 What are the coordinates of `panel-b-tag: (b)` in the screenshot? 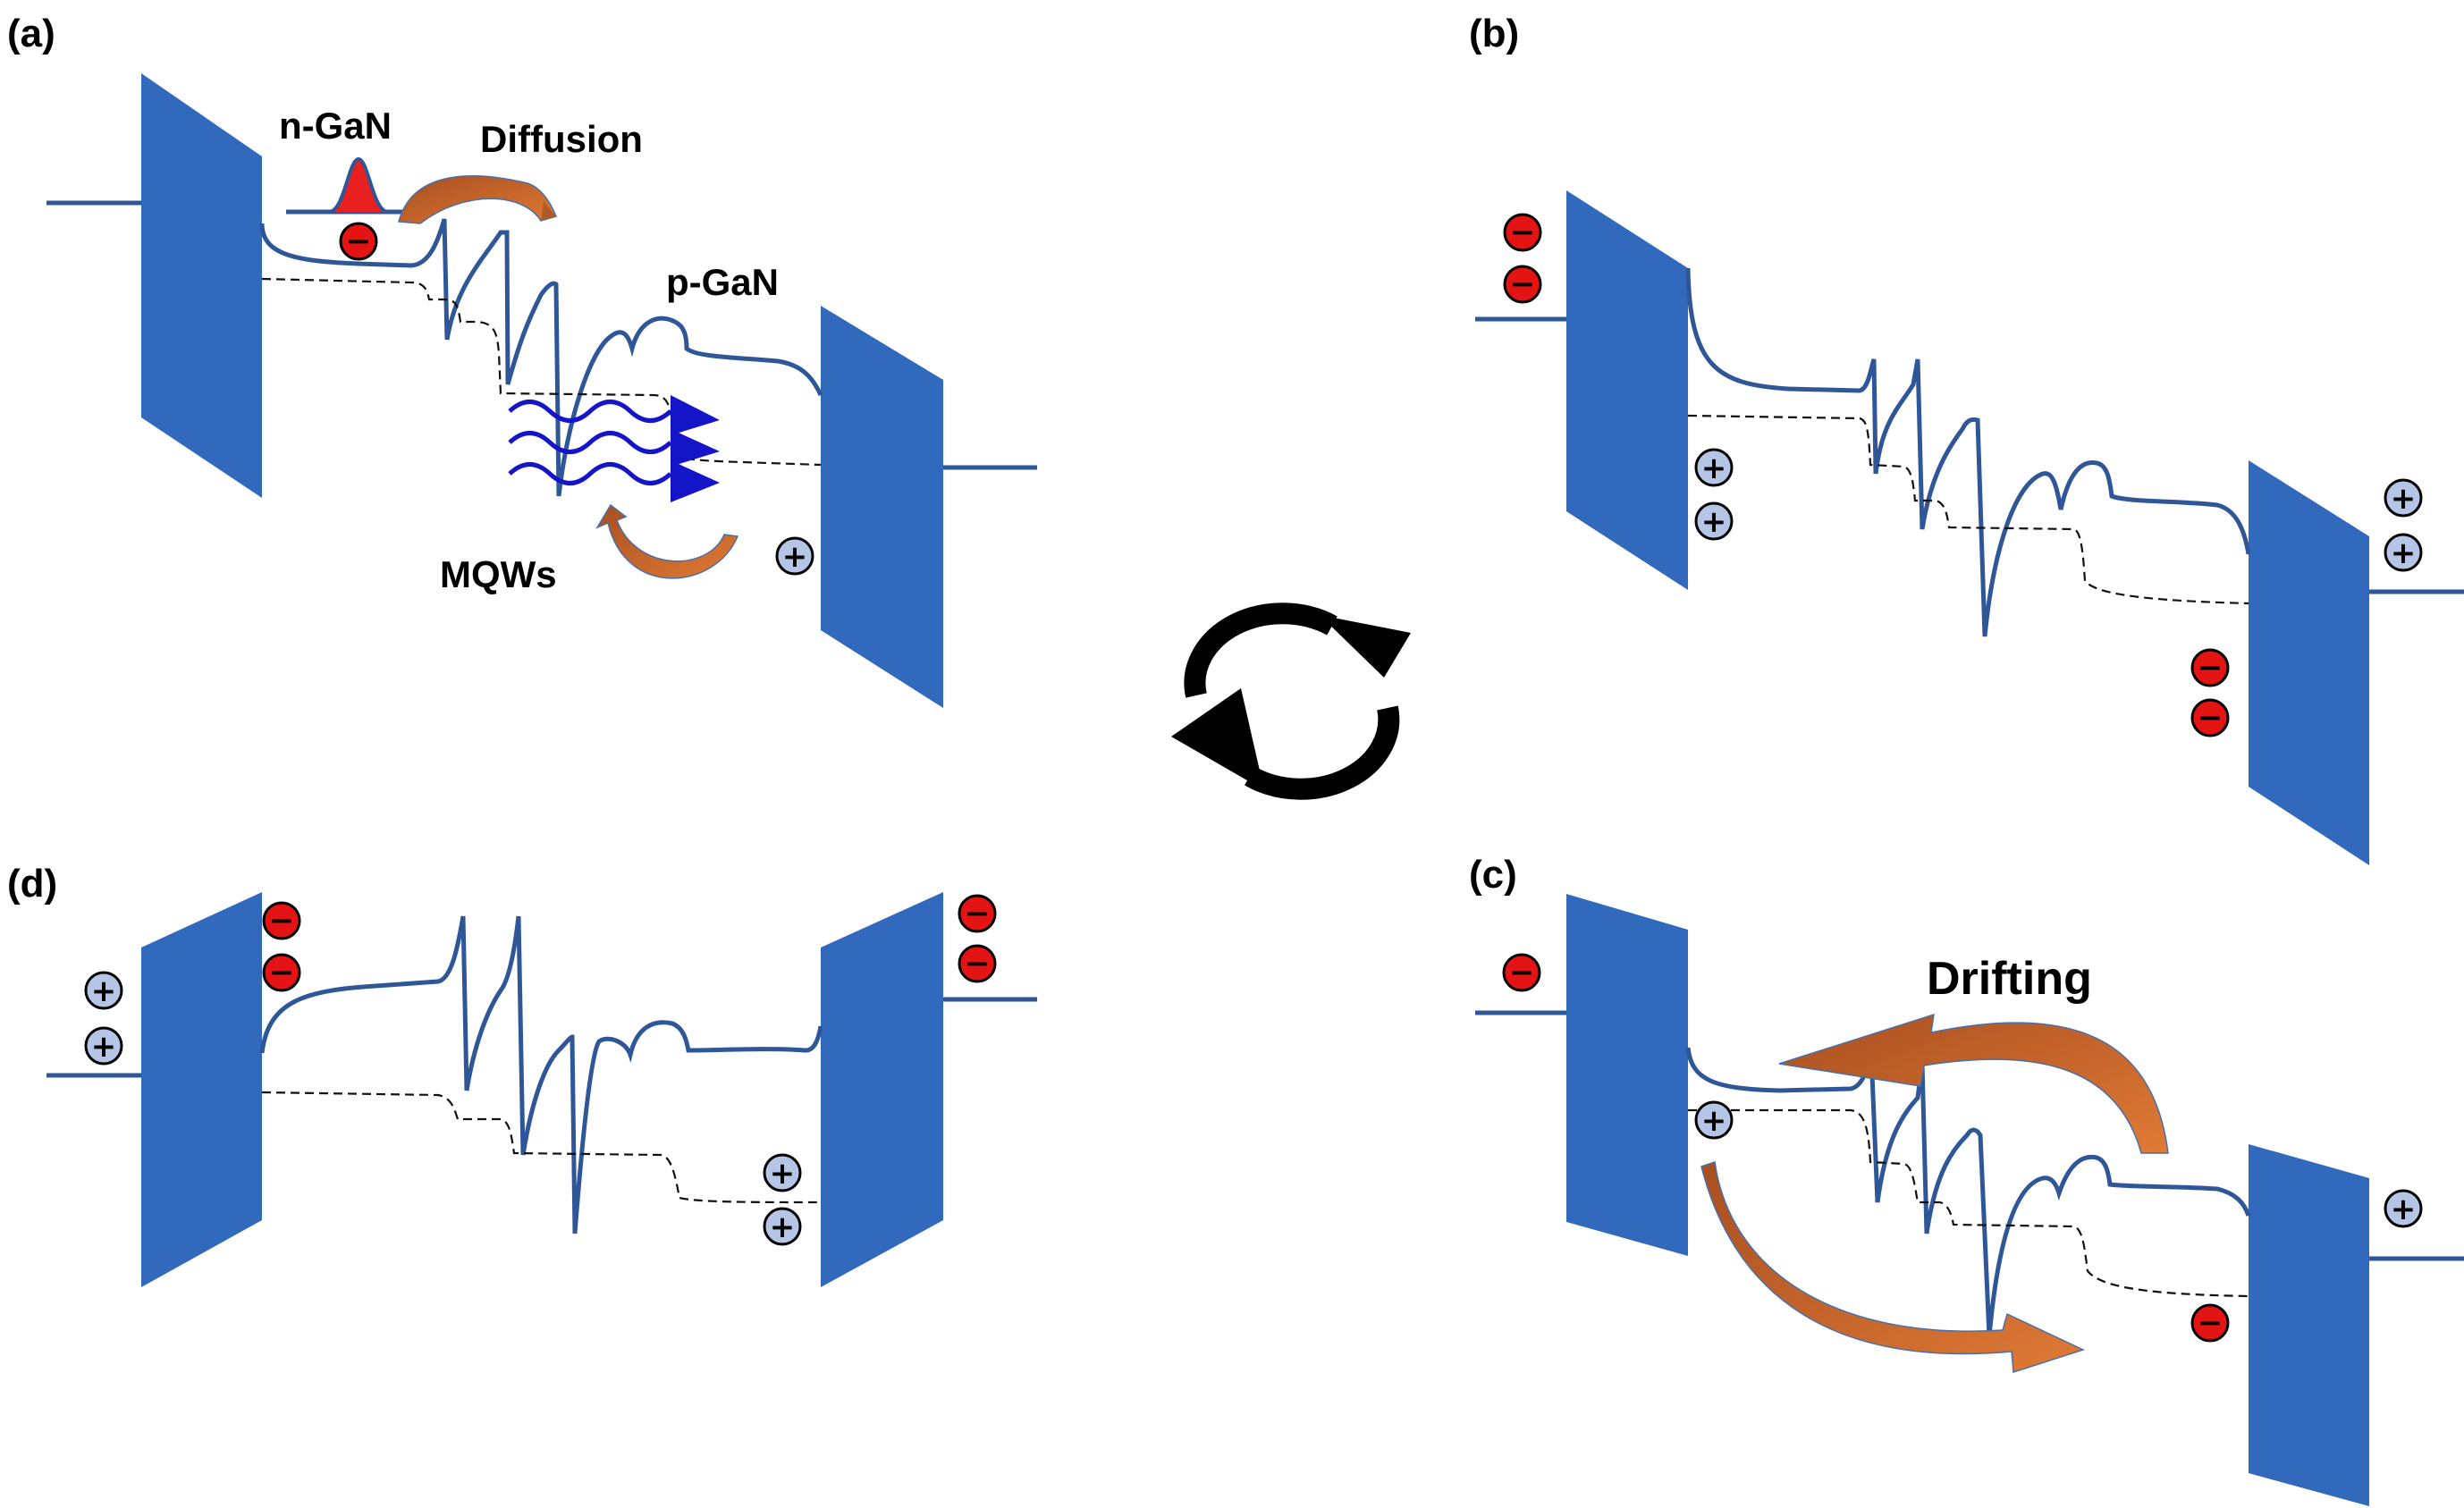 It's located at (1494, 33).